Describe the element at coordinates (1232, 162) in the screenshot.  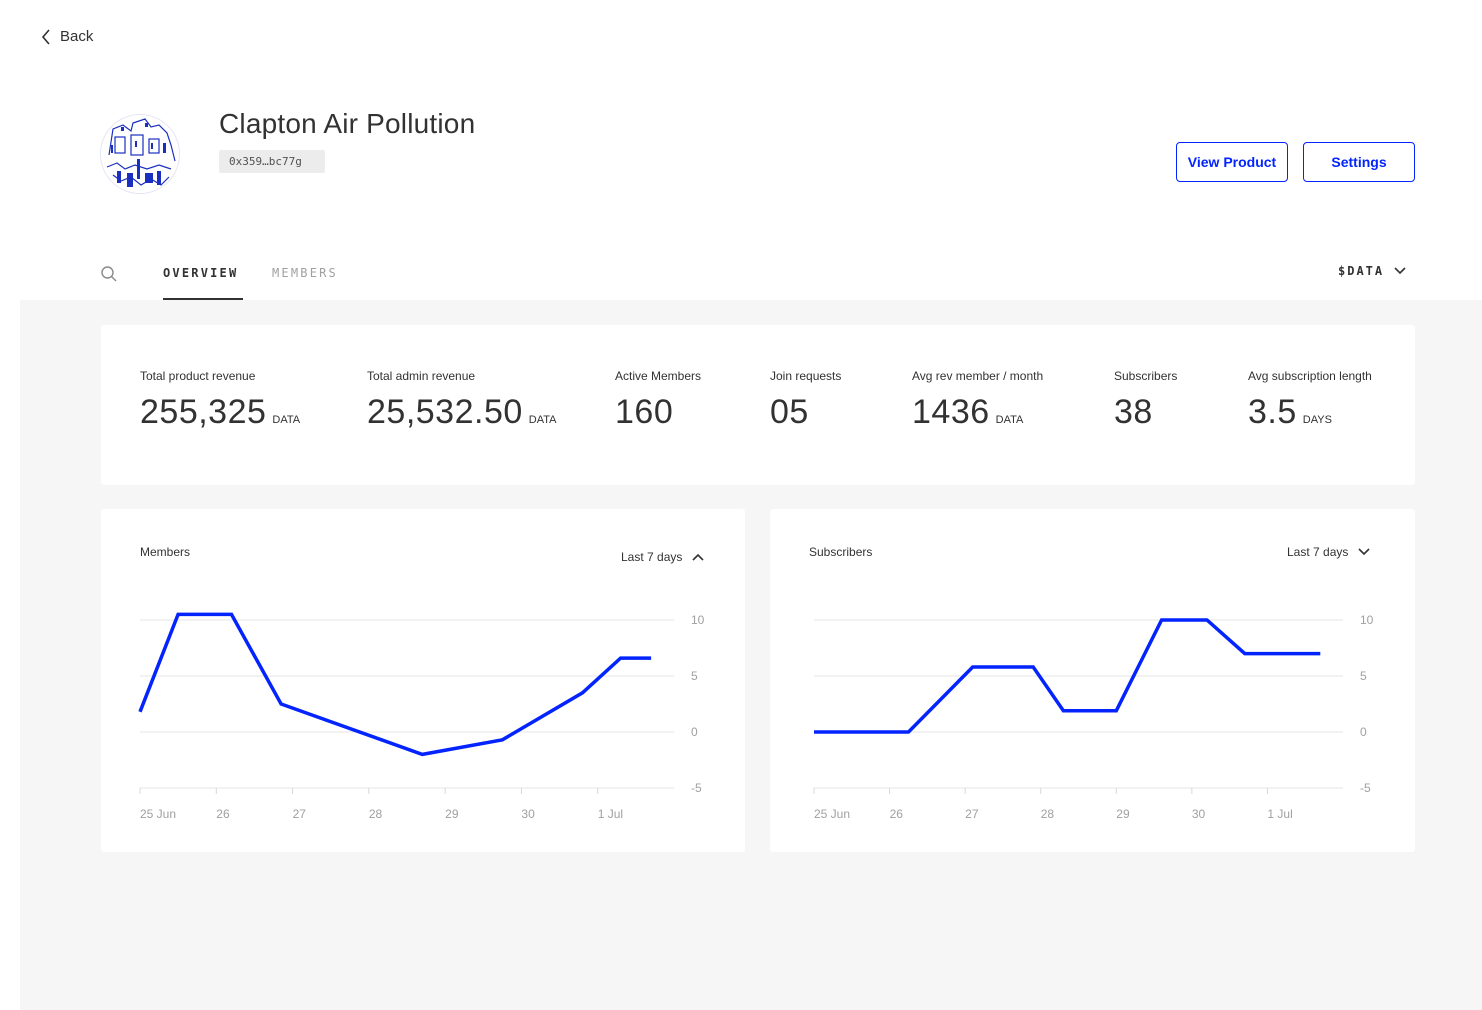
I see `view-product-button: View Product` at that location.